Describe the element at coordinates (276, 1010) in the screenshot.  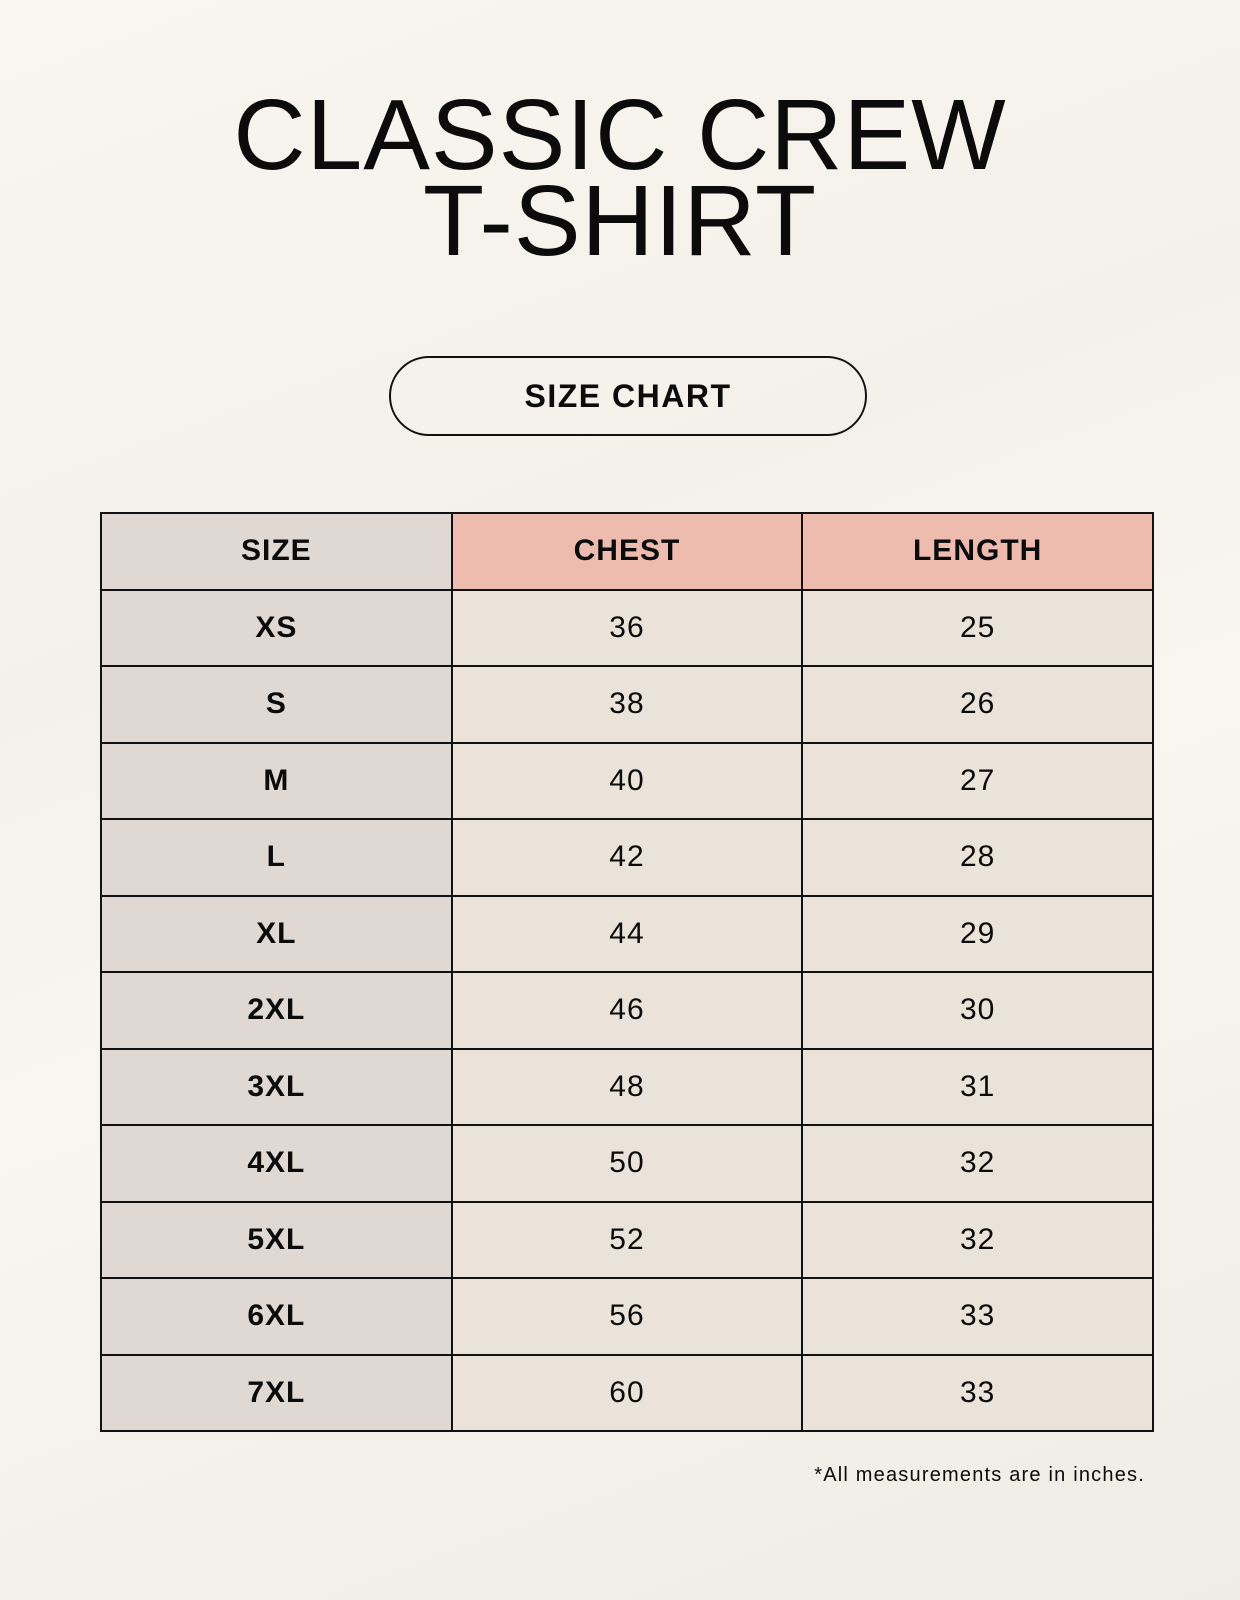
I see `cell-size: 2XL` at that location.